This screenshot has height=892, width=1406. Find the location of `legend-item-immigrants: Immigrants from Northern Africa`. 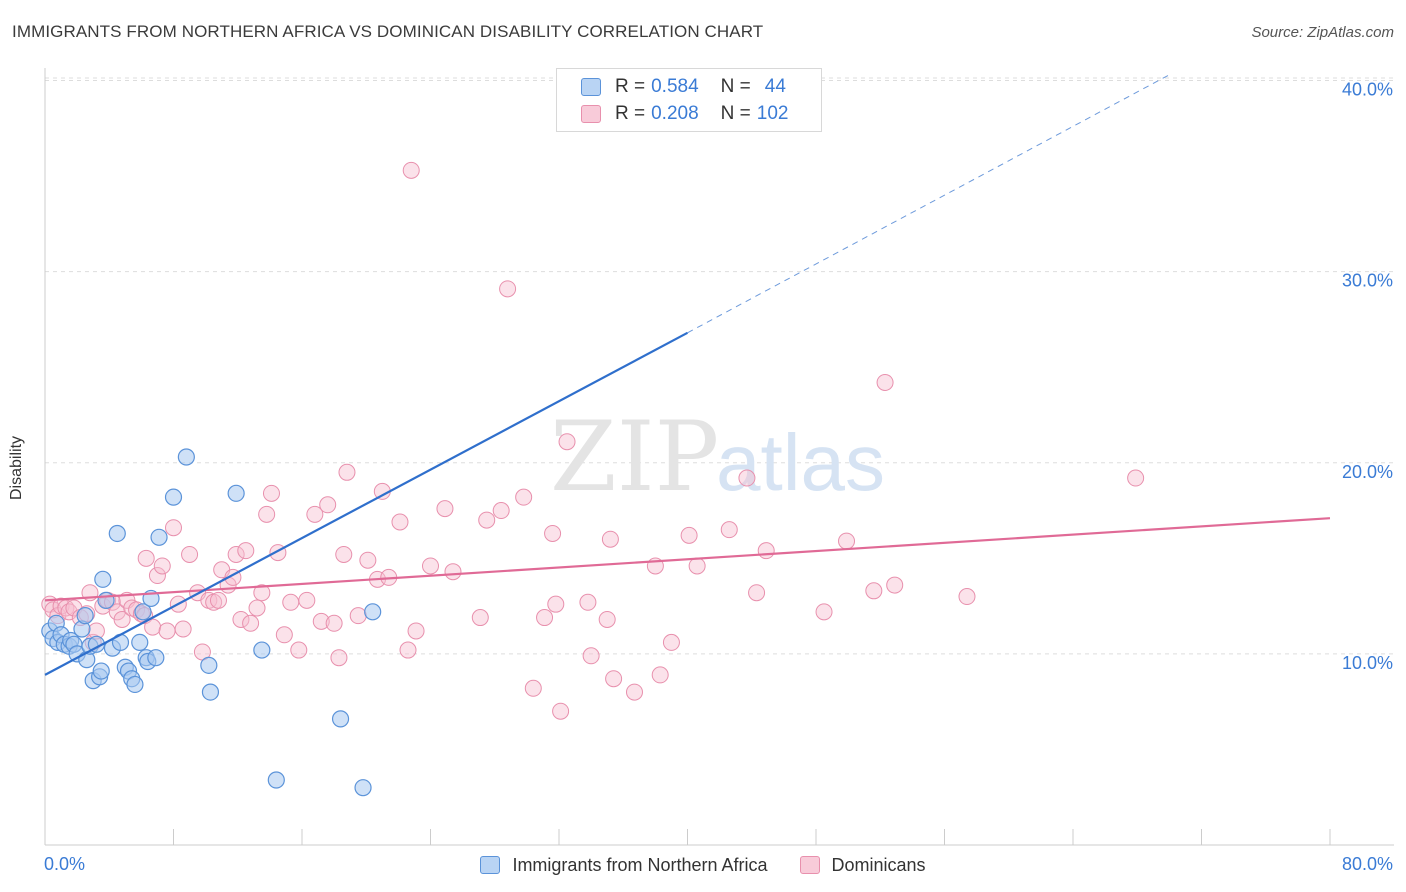

legend-item-immigrants: Immigrants from Northern Africa is located at coordinates (624, 865).